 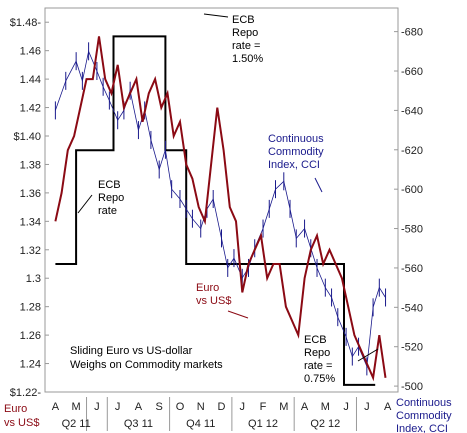 I want to click on annotation-ecb-150: rate =, so click(x=246, y=46).